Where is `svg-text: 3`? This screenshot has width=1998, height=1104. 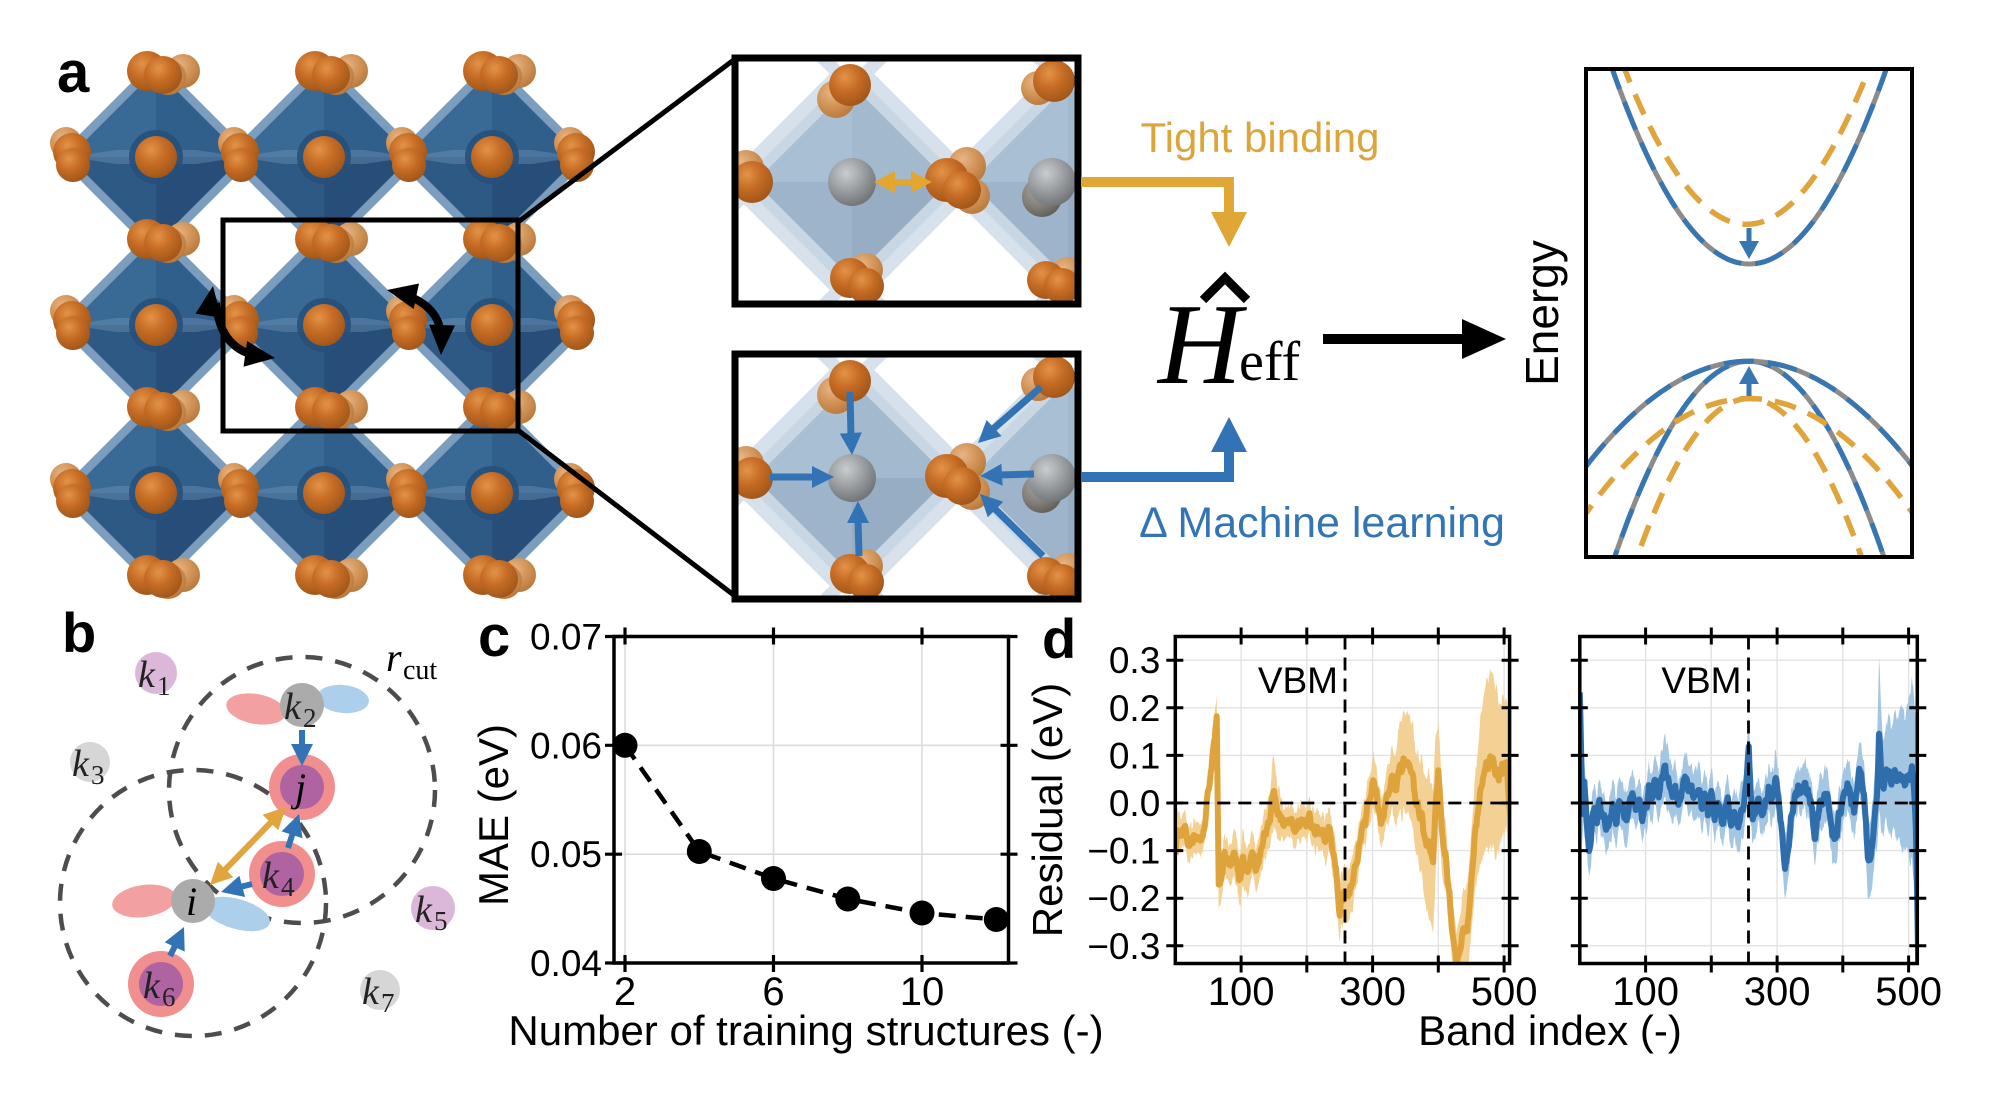 svg-text: 3 is located at coordinates (98, 775).